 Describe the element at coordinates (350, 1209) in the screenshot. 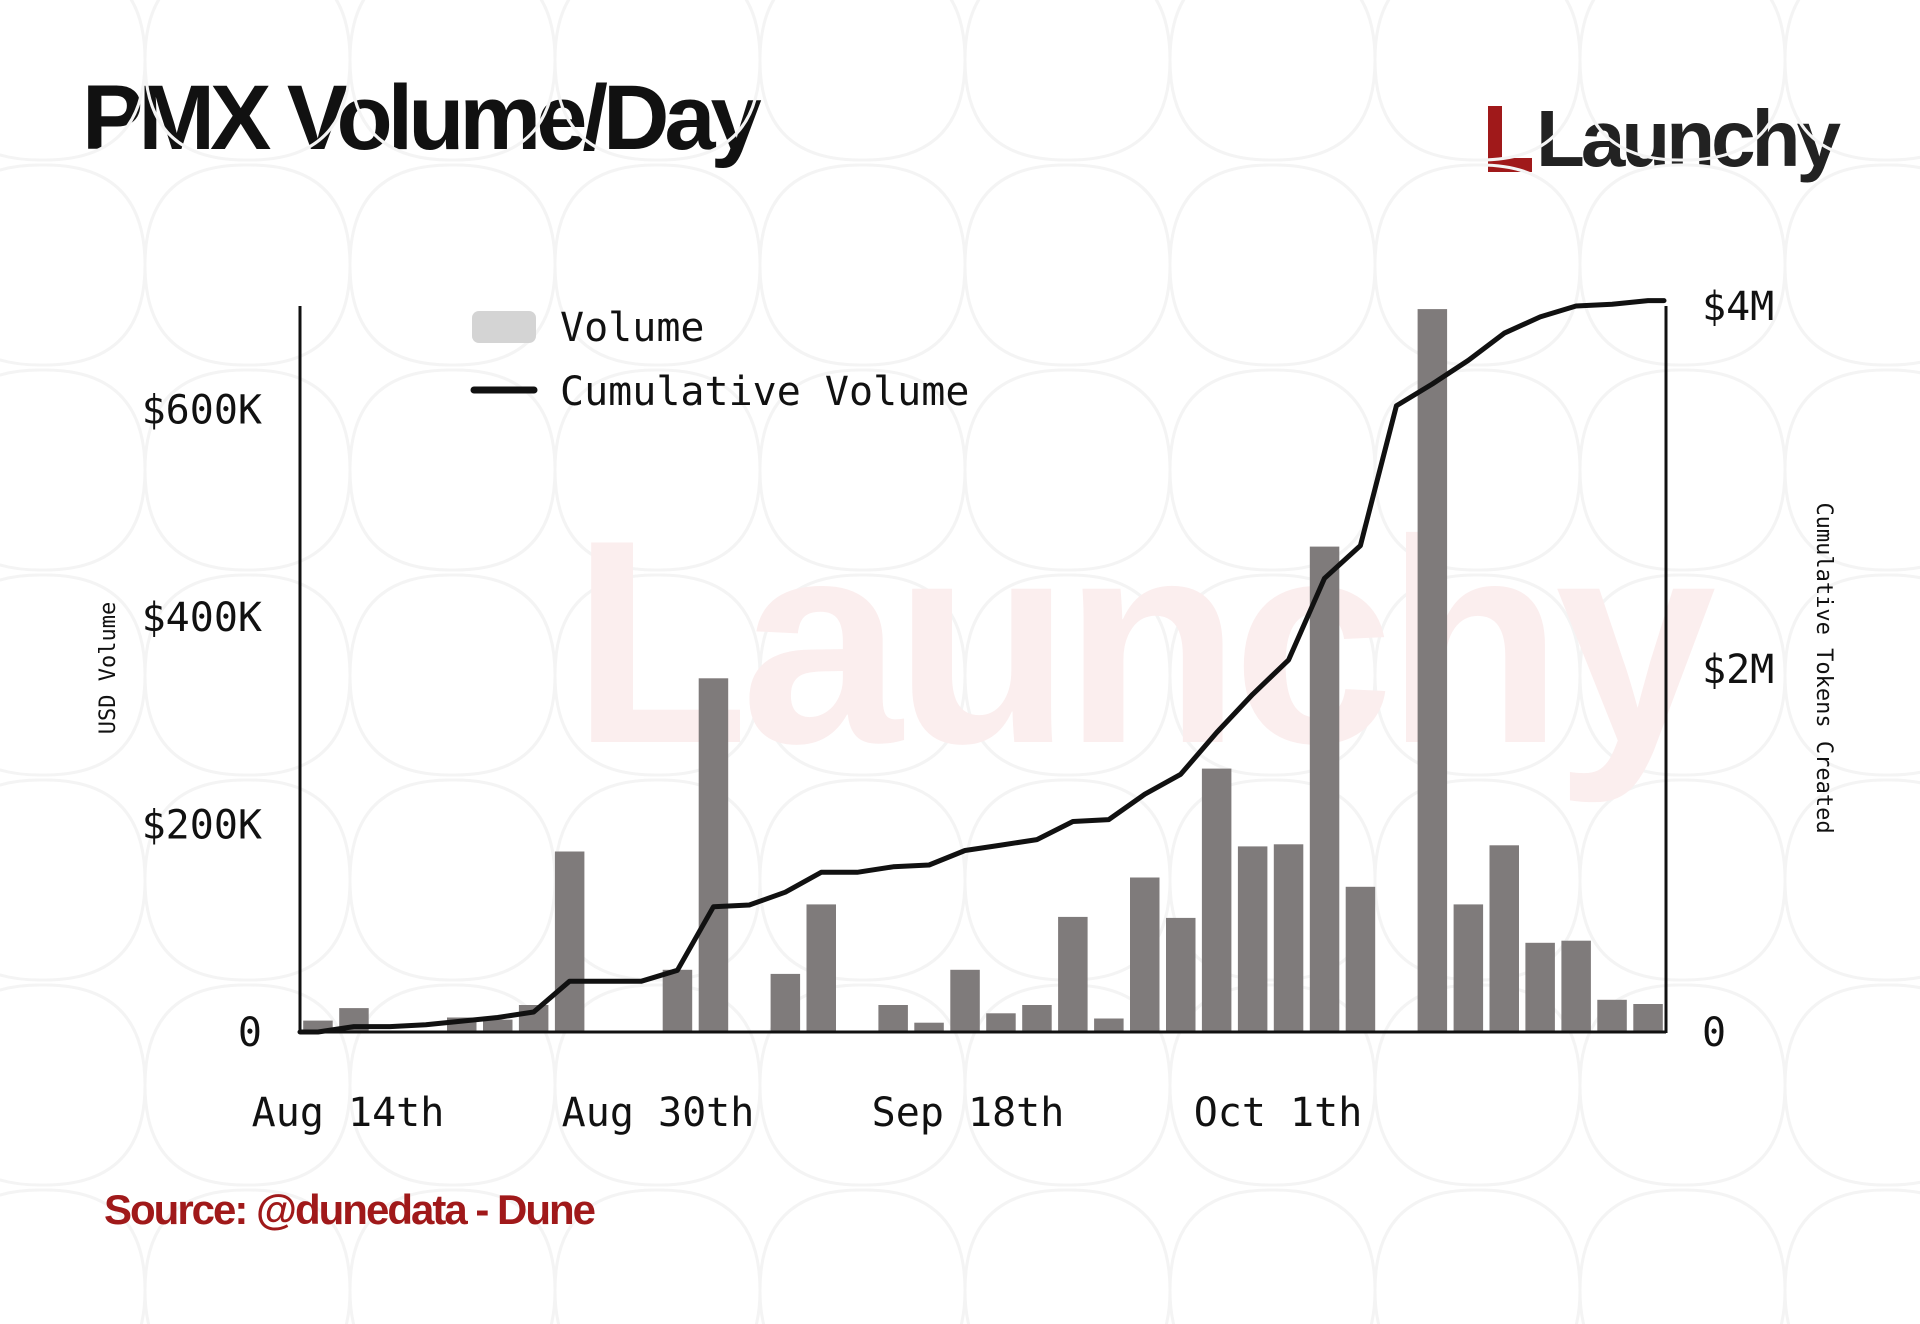

I see `source-credit: Source: @dunedata - Dune` at that location.